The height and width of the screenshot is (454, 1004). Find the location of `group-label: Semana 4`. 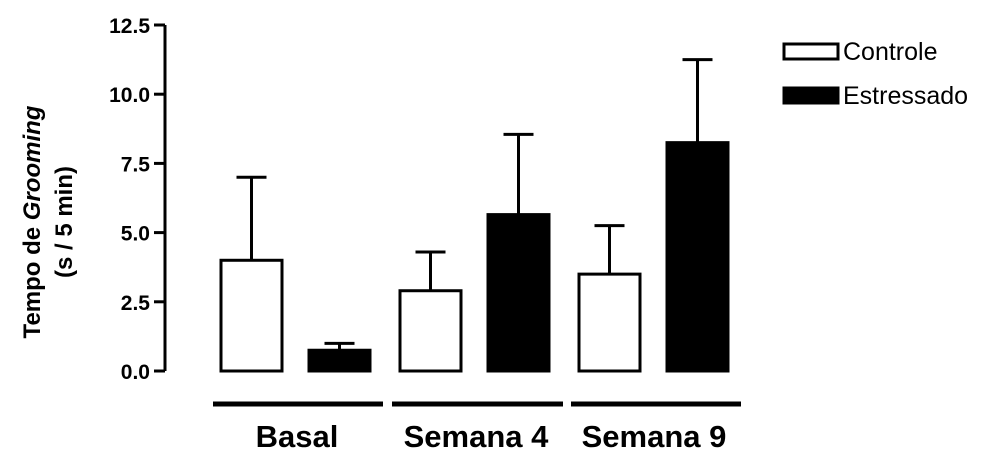

group-label: Semana 4 is located at coordinates (477, 436).